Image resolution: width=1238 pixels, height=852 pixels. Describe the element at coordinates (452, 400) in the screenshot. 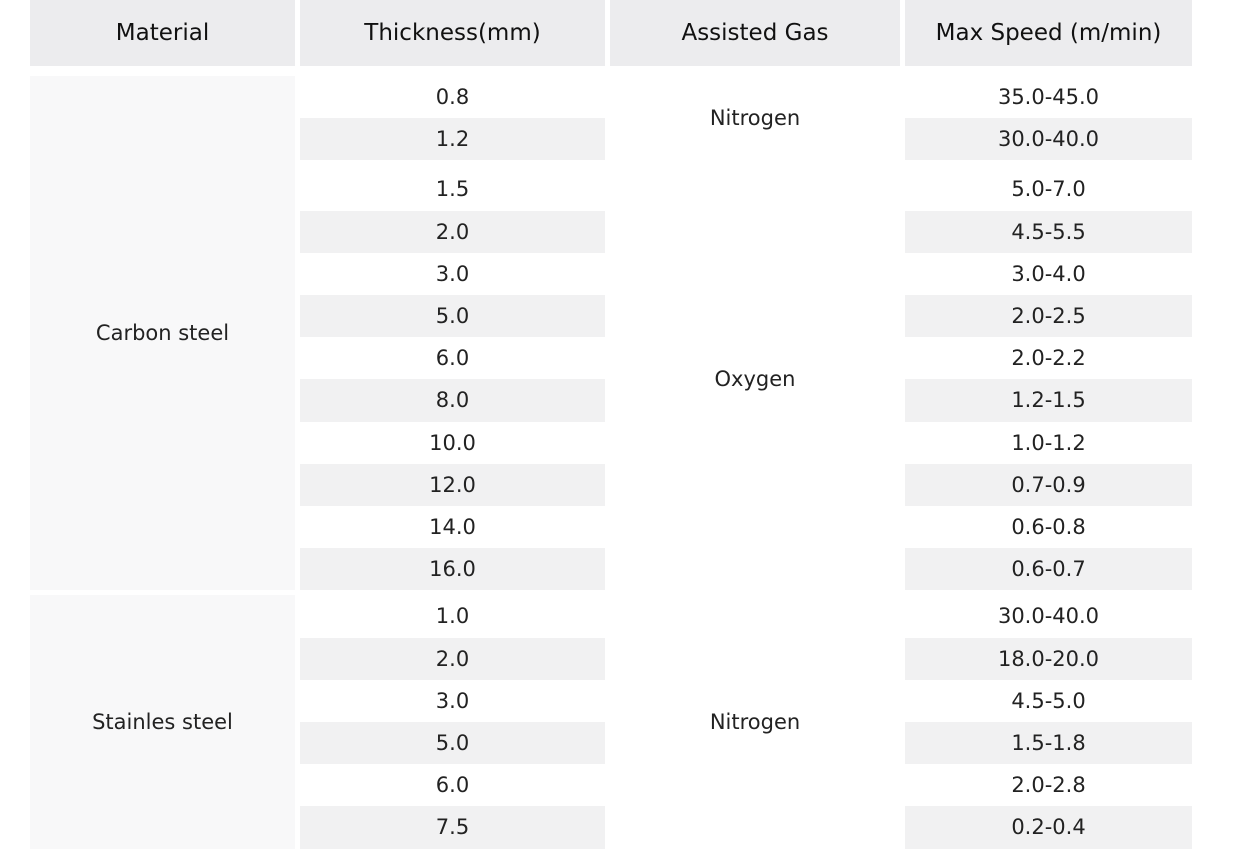

I see `thickness-cell: 8.0` at that location.